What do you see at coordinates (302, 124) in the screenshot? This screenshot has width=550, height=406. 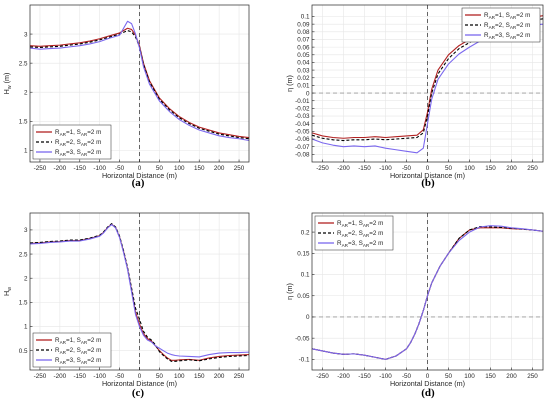 I see `y-tick-label: -0.04` at bounding box center [302, 124].